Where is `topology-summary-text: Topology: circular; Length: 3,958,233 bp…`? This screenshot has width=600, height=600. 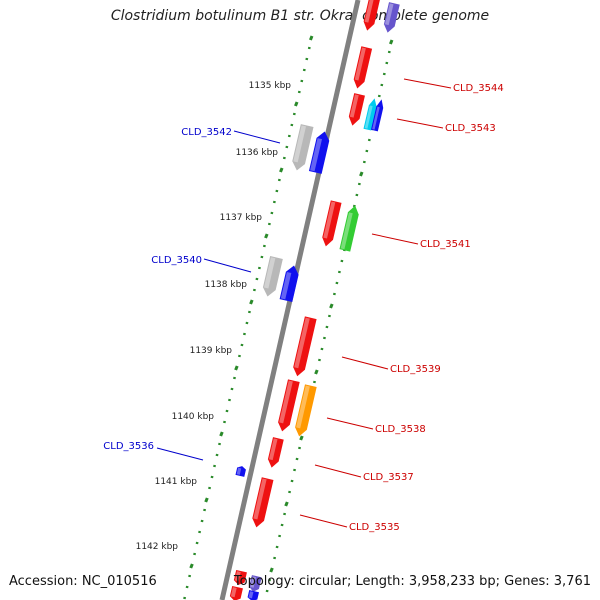
topology-summary-text: Topology: circular; Length: 3,958,233 bp… is located at coordinates (412, 581).